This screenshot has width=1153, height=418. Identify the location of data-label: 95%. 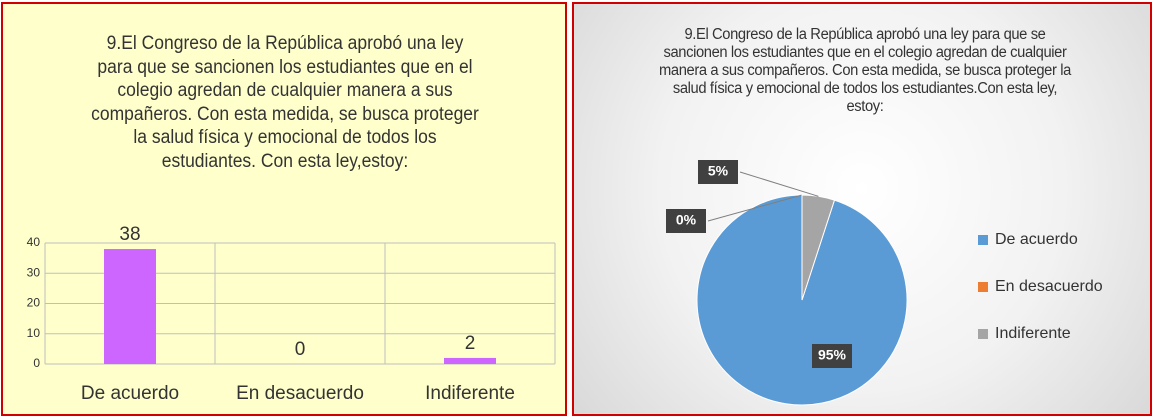
(832, 355).